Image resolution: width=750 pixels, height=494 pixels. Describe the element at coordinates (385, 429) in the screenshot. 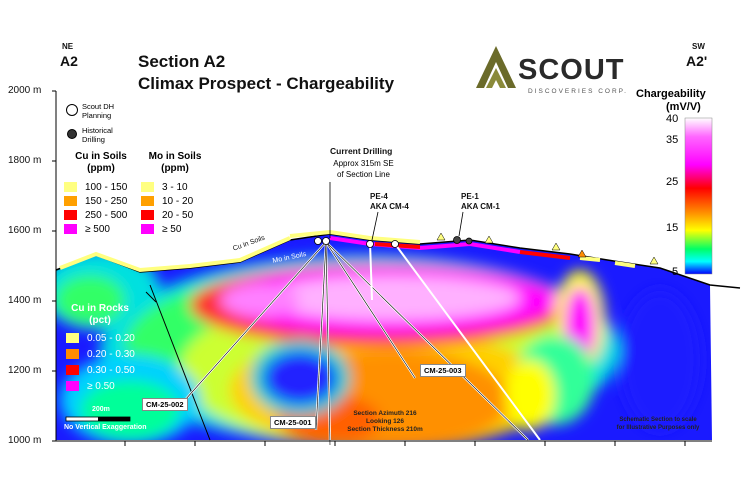

I see `section-thickness: Section Thickness 210m` at that location.